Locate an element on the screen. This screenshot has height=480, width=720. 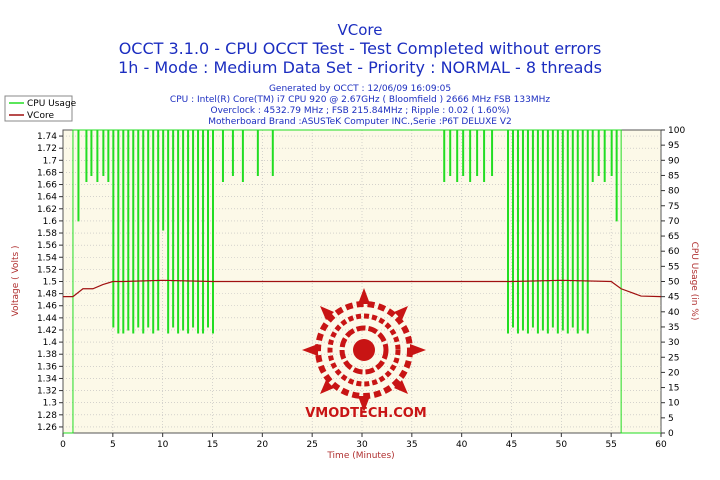
x-tick-label: 10 is located at coordinates (163, 445).